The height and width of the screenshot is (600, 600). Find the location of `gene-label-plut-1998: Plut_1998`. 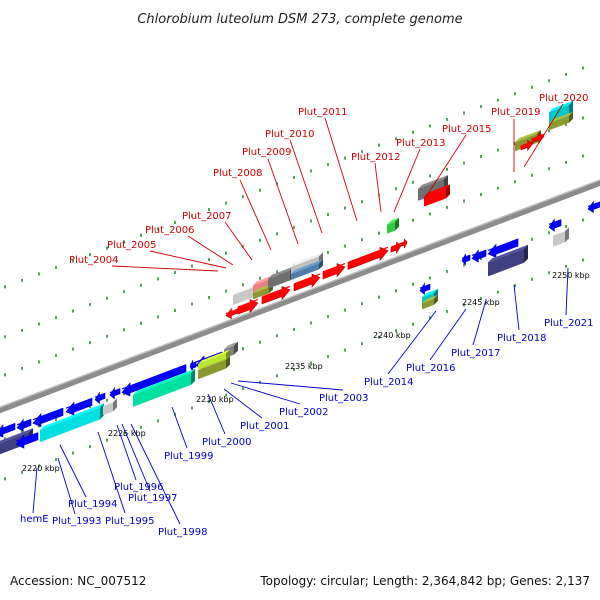

gene-label-plut-1998: Plut_1998 is located at coordinates (183, 532).